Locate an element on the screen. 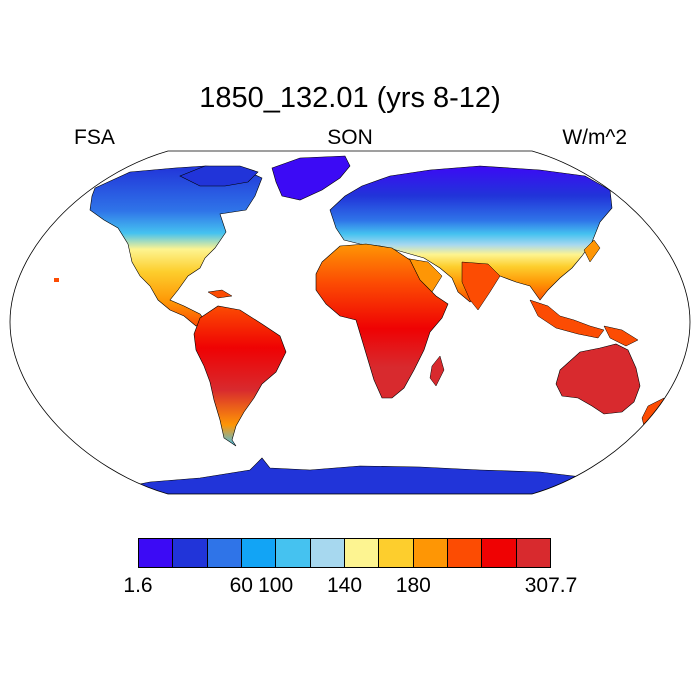 This screenshot has height=700, width=700. colorbar-label: 60 is located at coordinates (241, 585).